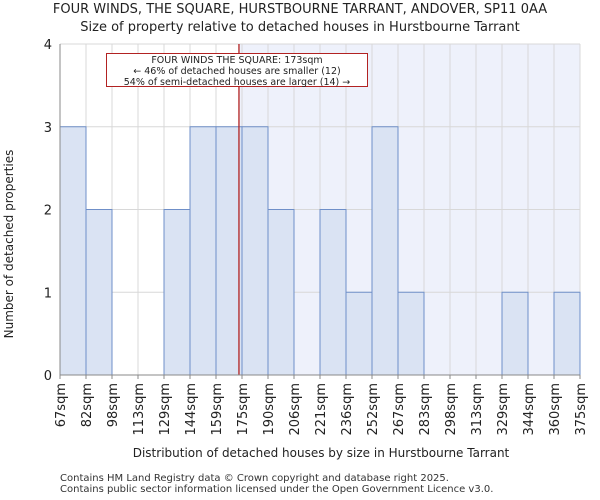 Image resolution: width=600 pixels, height=500 pixels. I want to click on x-tick-label: 144sqm, so click(191, 409).